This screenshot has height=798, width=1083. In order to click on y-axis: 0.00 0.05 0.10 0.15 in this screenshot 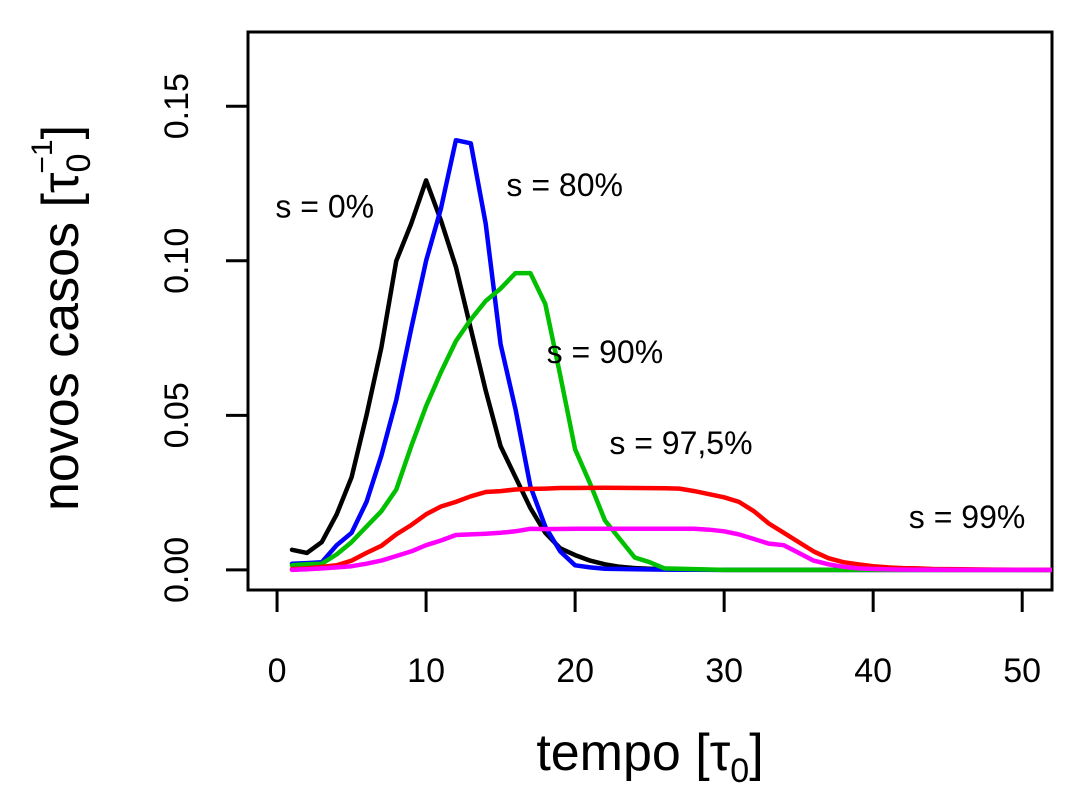, I will do `click(203, 338)`.